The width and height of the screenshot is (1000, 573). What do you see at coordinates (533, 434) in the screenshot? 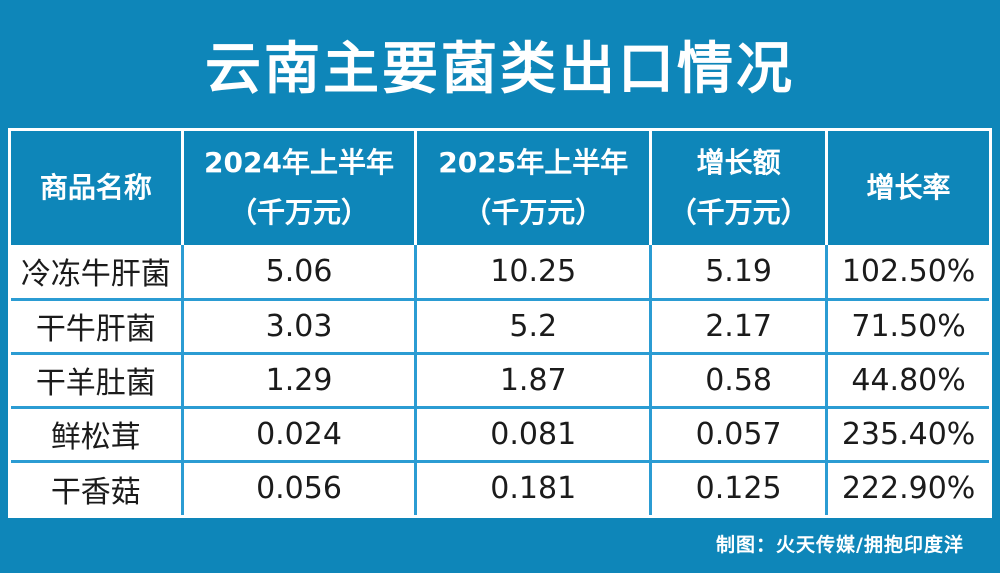
I see `value-cell: 0.081` at bounding box center [533, 434].